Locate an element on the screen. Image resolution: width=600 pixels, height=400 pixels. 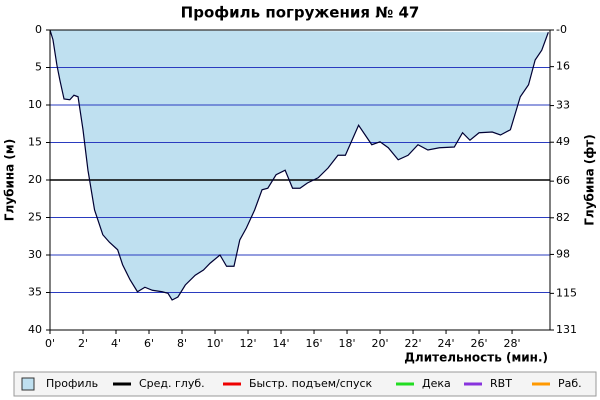
legend-label: Профиль is located at coordinates (72, 383).